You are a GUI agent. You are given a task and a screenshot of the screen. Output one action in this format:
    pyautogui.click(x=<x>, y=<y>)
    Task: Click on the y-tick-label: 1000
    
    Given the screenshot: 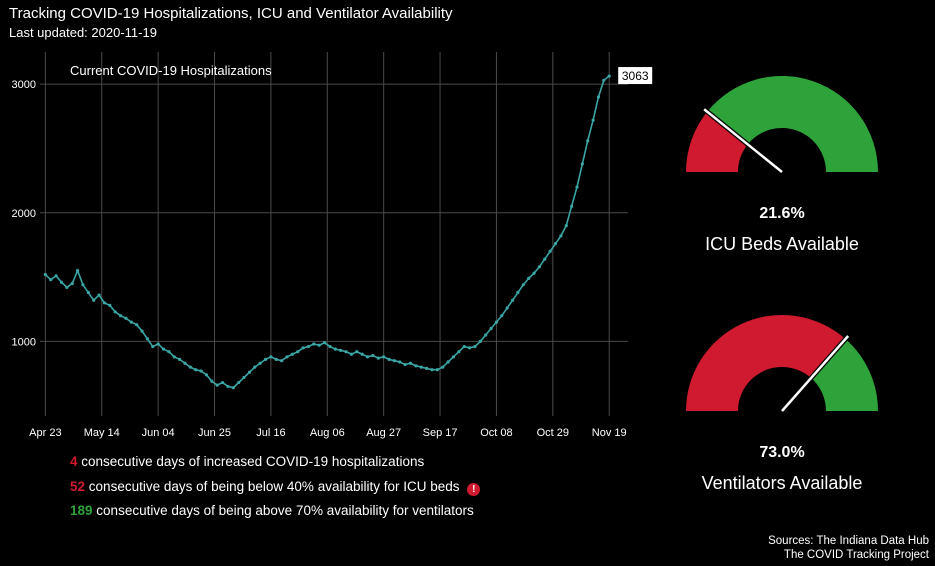 What is the action you would take?
    pyautogui.click(x=24, y=342)
    